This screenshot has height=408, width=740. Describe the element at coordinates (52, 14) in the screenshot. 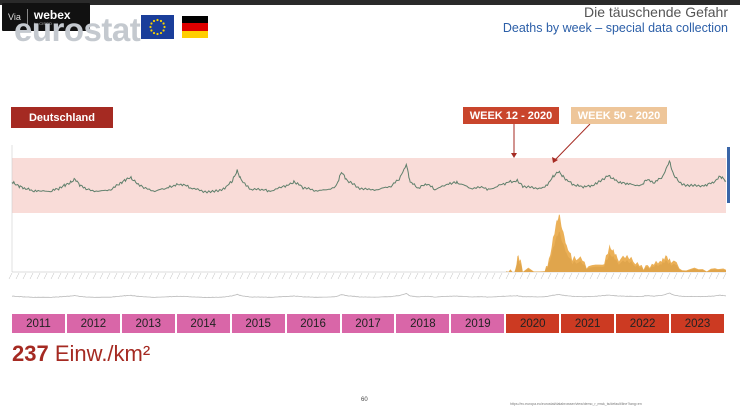

I see `webex-brand-name: webex` at that location.